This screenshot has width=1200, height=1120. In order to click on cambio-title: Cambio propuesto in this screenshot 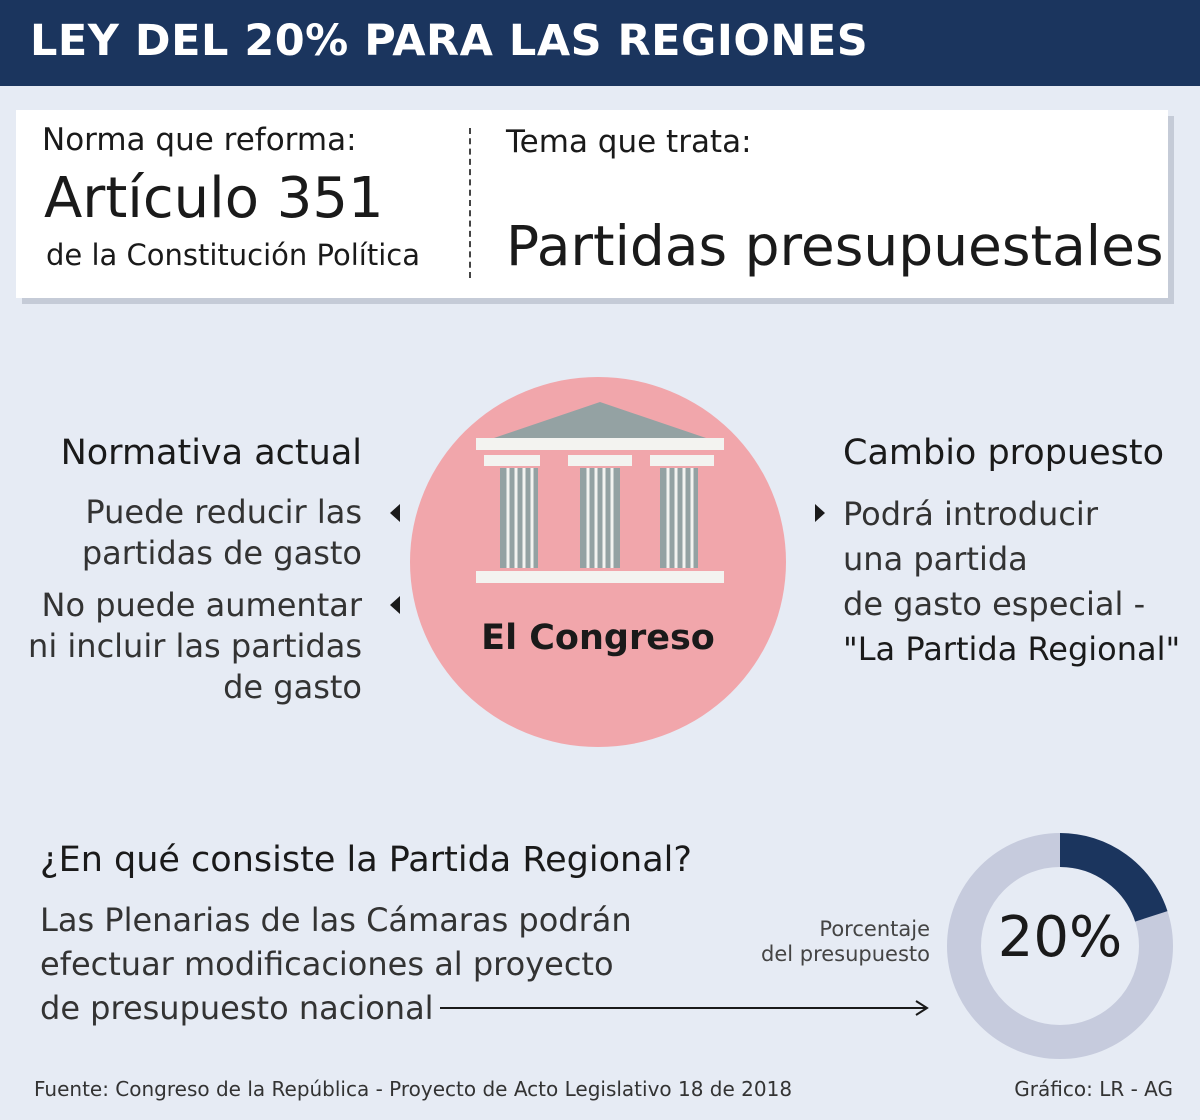, I will do `click(1004, 453)`.